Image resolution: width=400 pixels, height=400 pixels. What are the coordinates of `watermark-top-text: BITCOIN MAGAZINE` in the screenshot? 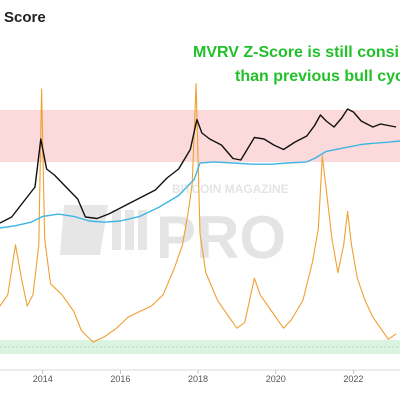 It's located at (230, 189).